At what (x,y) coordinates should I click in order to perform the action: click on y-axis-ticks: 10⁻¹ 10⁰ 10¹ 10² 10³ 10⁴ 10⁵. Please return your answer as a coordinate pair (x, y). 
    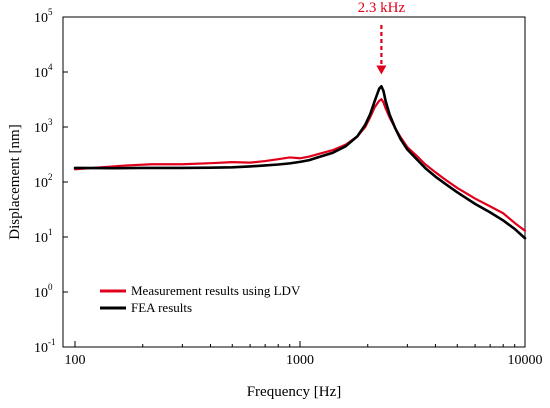
    Looking at the image, I should click on (51, 181).